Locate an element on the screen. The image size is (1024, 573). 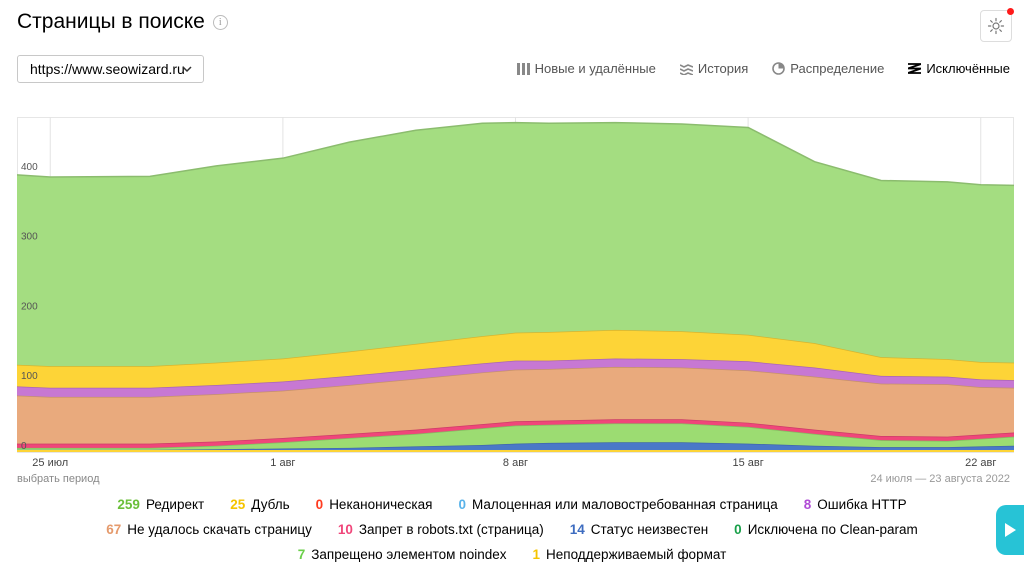
legend-count: 7 is located at coordinates (301, 554).